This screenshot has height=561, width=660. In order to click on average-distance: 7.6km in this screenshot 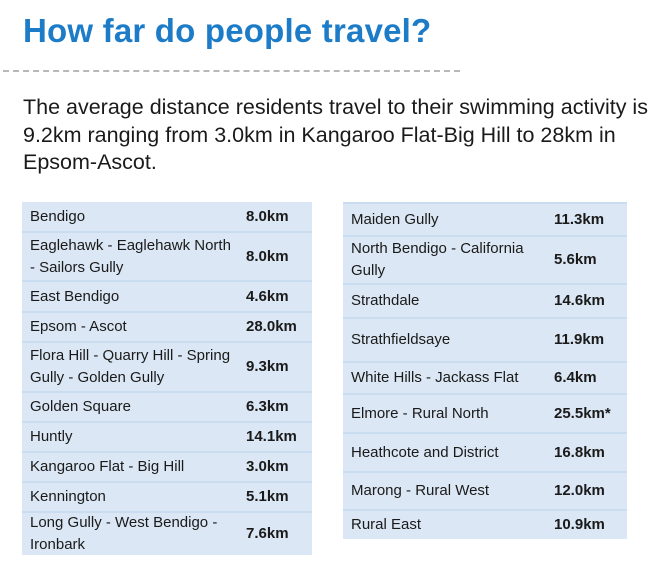, I will do `click(267, 533)`.